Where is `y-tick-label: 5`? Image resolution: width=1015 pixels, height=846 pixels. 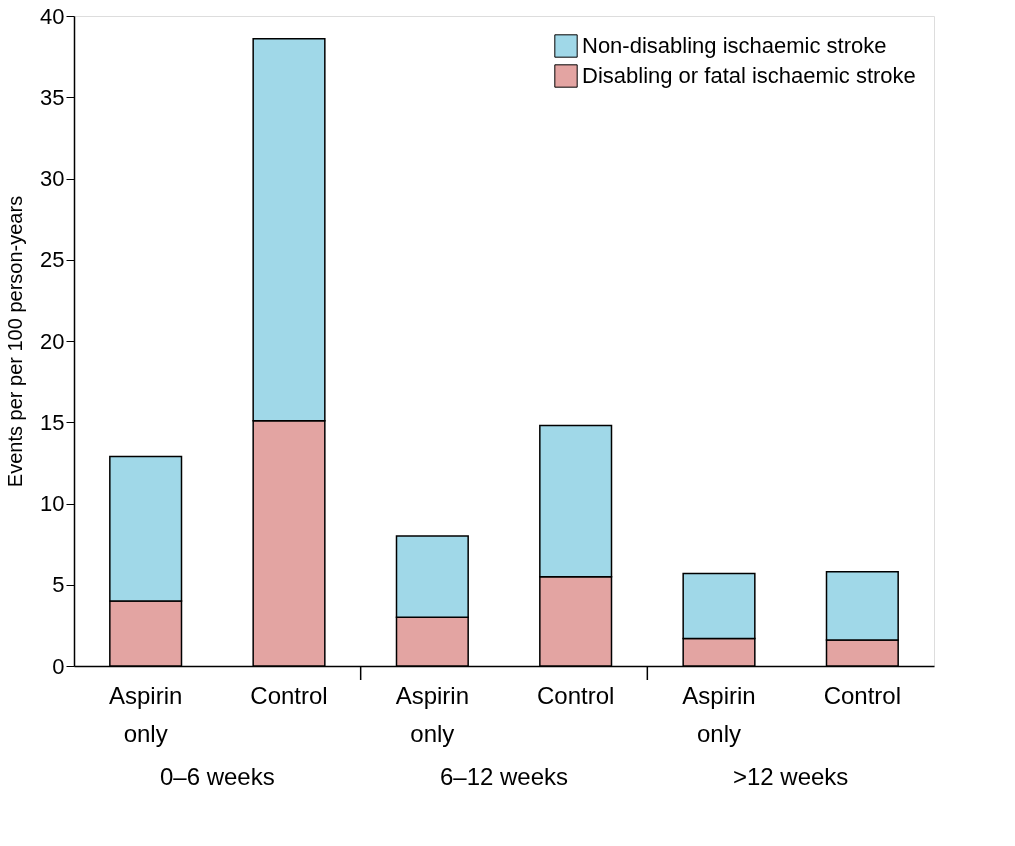 y-tick-label: 5 is located at coordinates (58, 585).